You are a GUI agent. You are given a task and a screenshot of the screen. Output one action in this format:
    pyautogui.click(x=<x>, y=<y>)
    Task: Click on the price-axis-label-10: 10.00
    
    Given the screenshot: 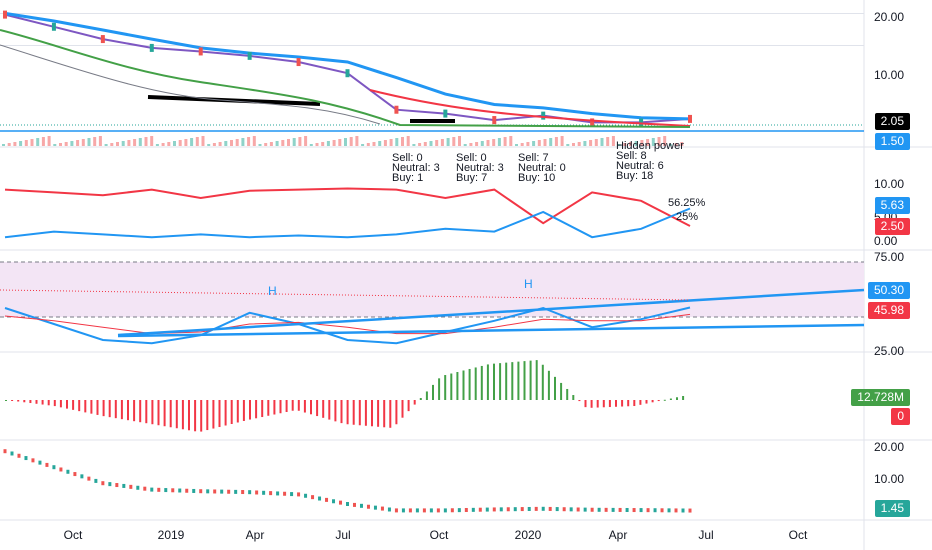 What is the action you would take?
    pyautogui.click(x=889, y=75)
    